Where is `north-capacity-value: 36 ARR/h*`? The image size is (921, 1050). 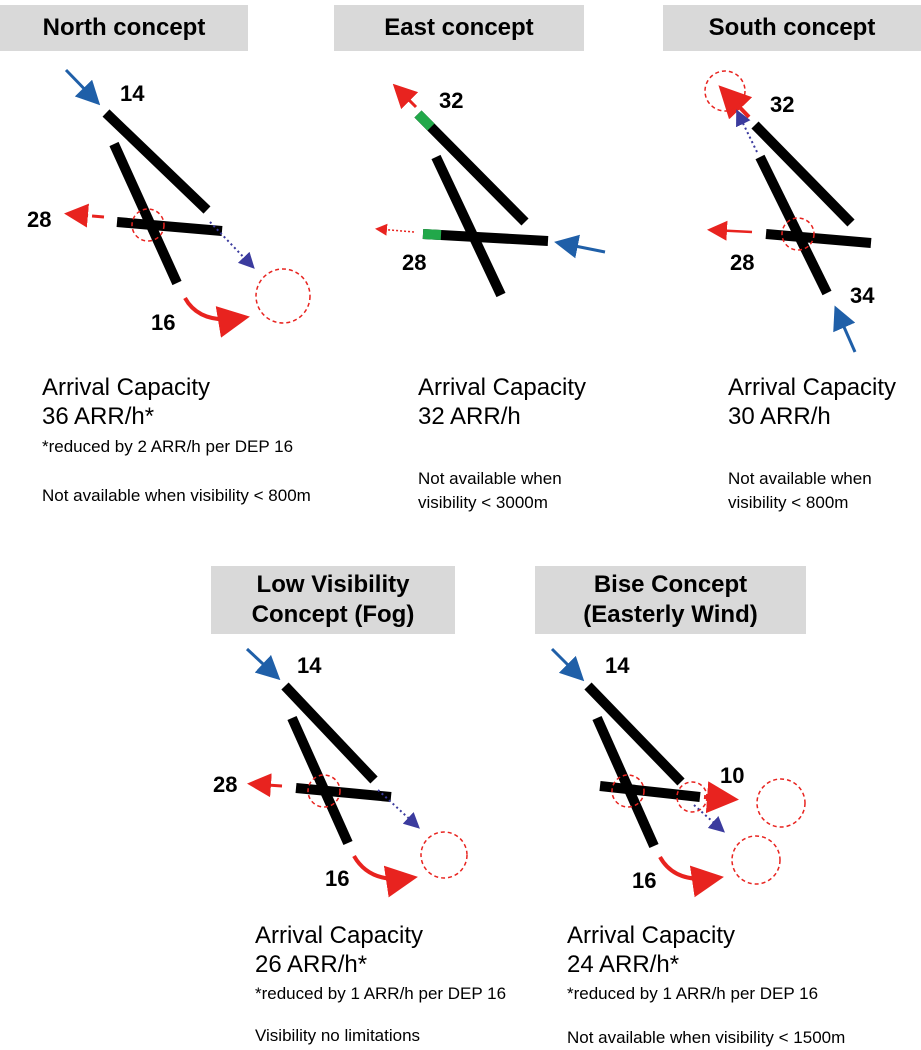 north-capacity-value: 36 ARR/h* is located at coordinates (98, 416).